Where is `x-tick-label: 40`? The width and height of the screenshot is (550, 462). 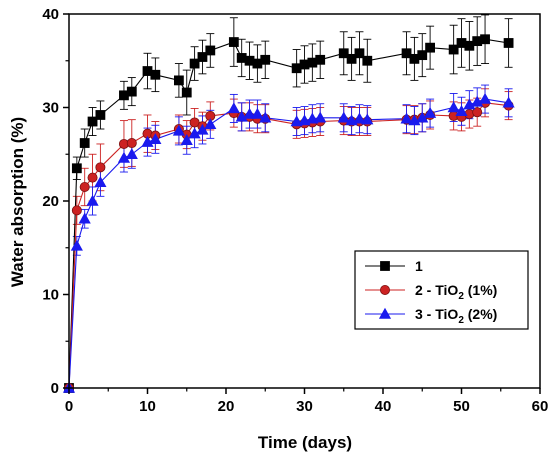 x-tick-label: 40 is located at coordinates (383, 406).